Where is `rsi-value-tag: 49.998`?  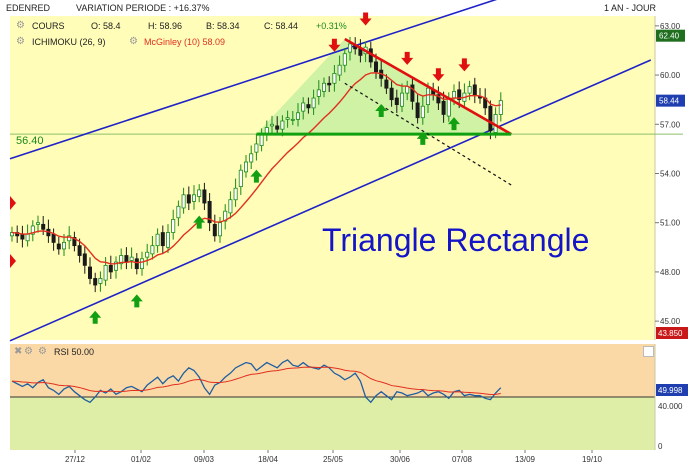
rsi-value-tag: 49.998 is located at coordinates (670, 390).